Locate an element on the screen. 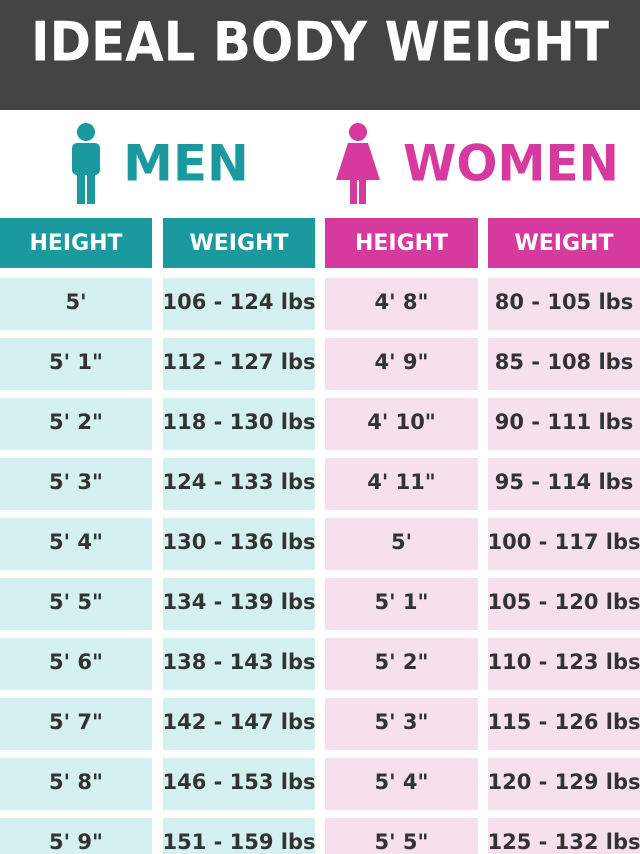  cell-text: 115 - 126 lbs is located at coordinates (563, 722).